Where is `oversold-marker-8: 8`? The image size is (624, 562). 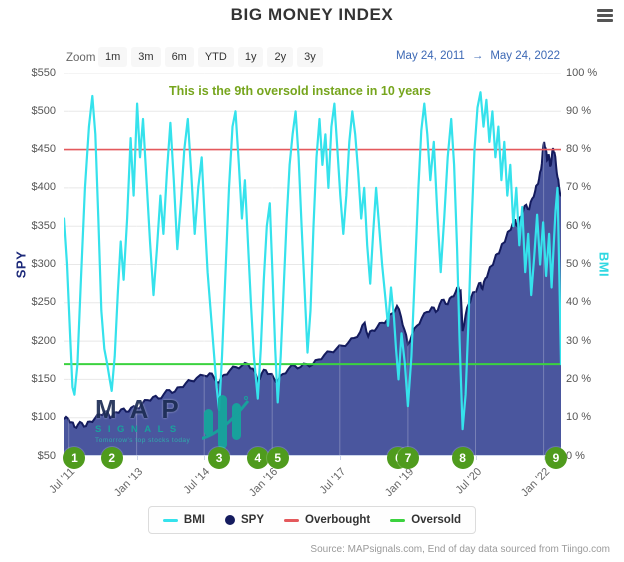 oversold-marker-8: 8 is located at coordinates (462, 458).